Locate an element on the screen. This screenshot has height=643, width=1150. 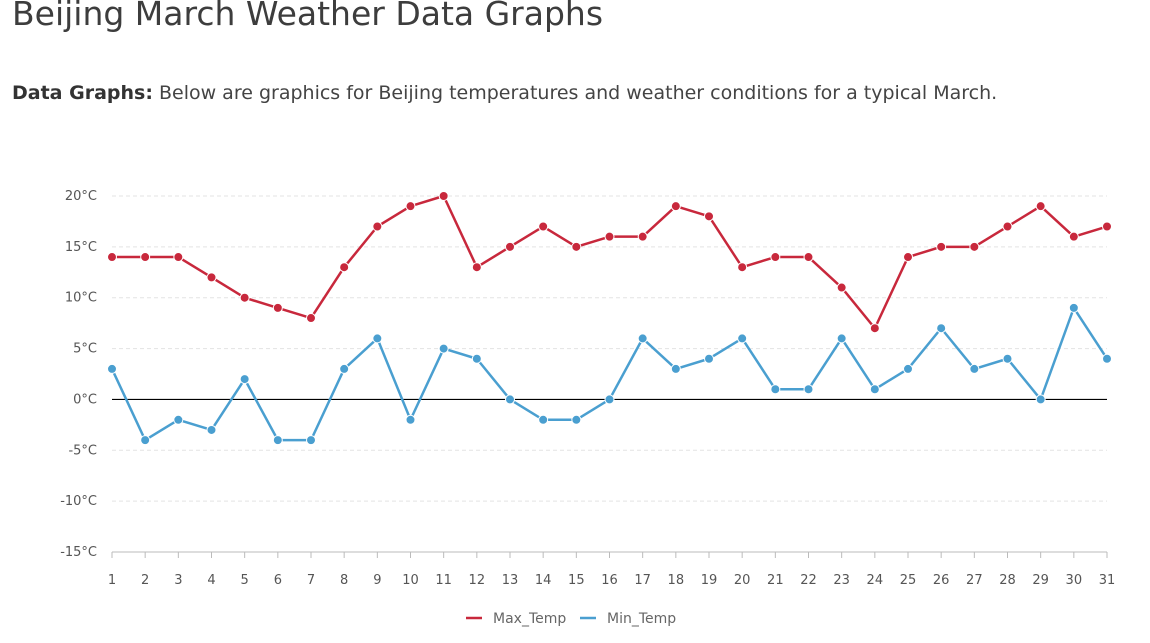
x-tick-label: 19 is located at coordinates (709, 580).